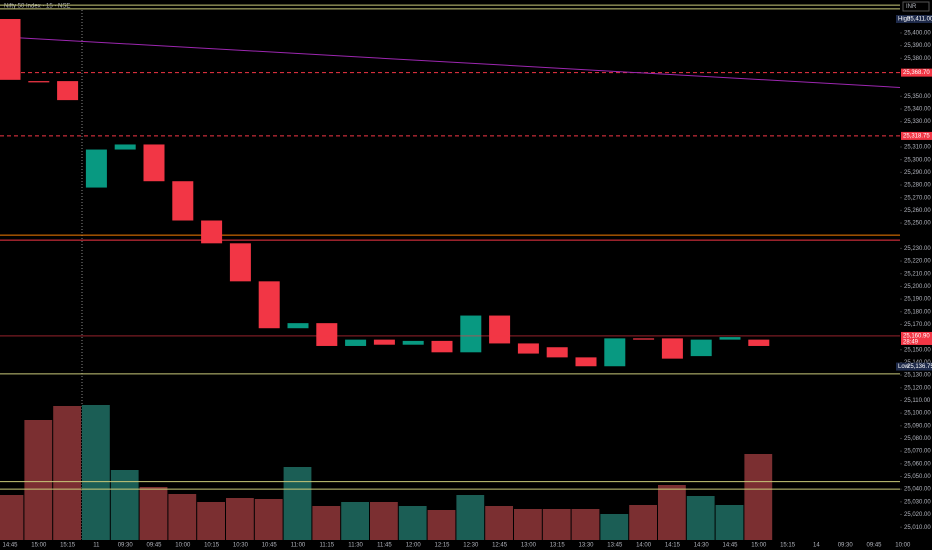  I want to click on x-tick-label: 15:00, so click(759, 546).